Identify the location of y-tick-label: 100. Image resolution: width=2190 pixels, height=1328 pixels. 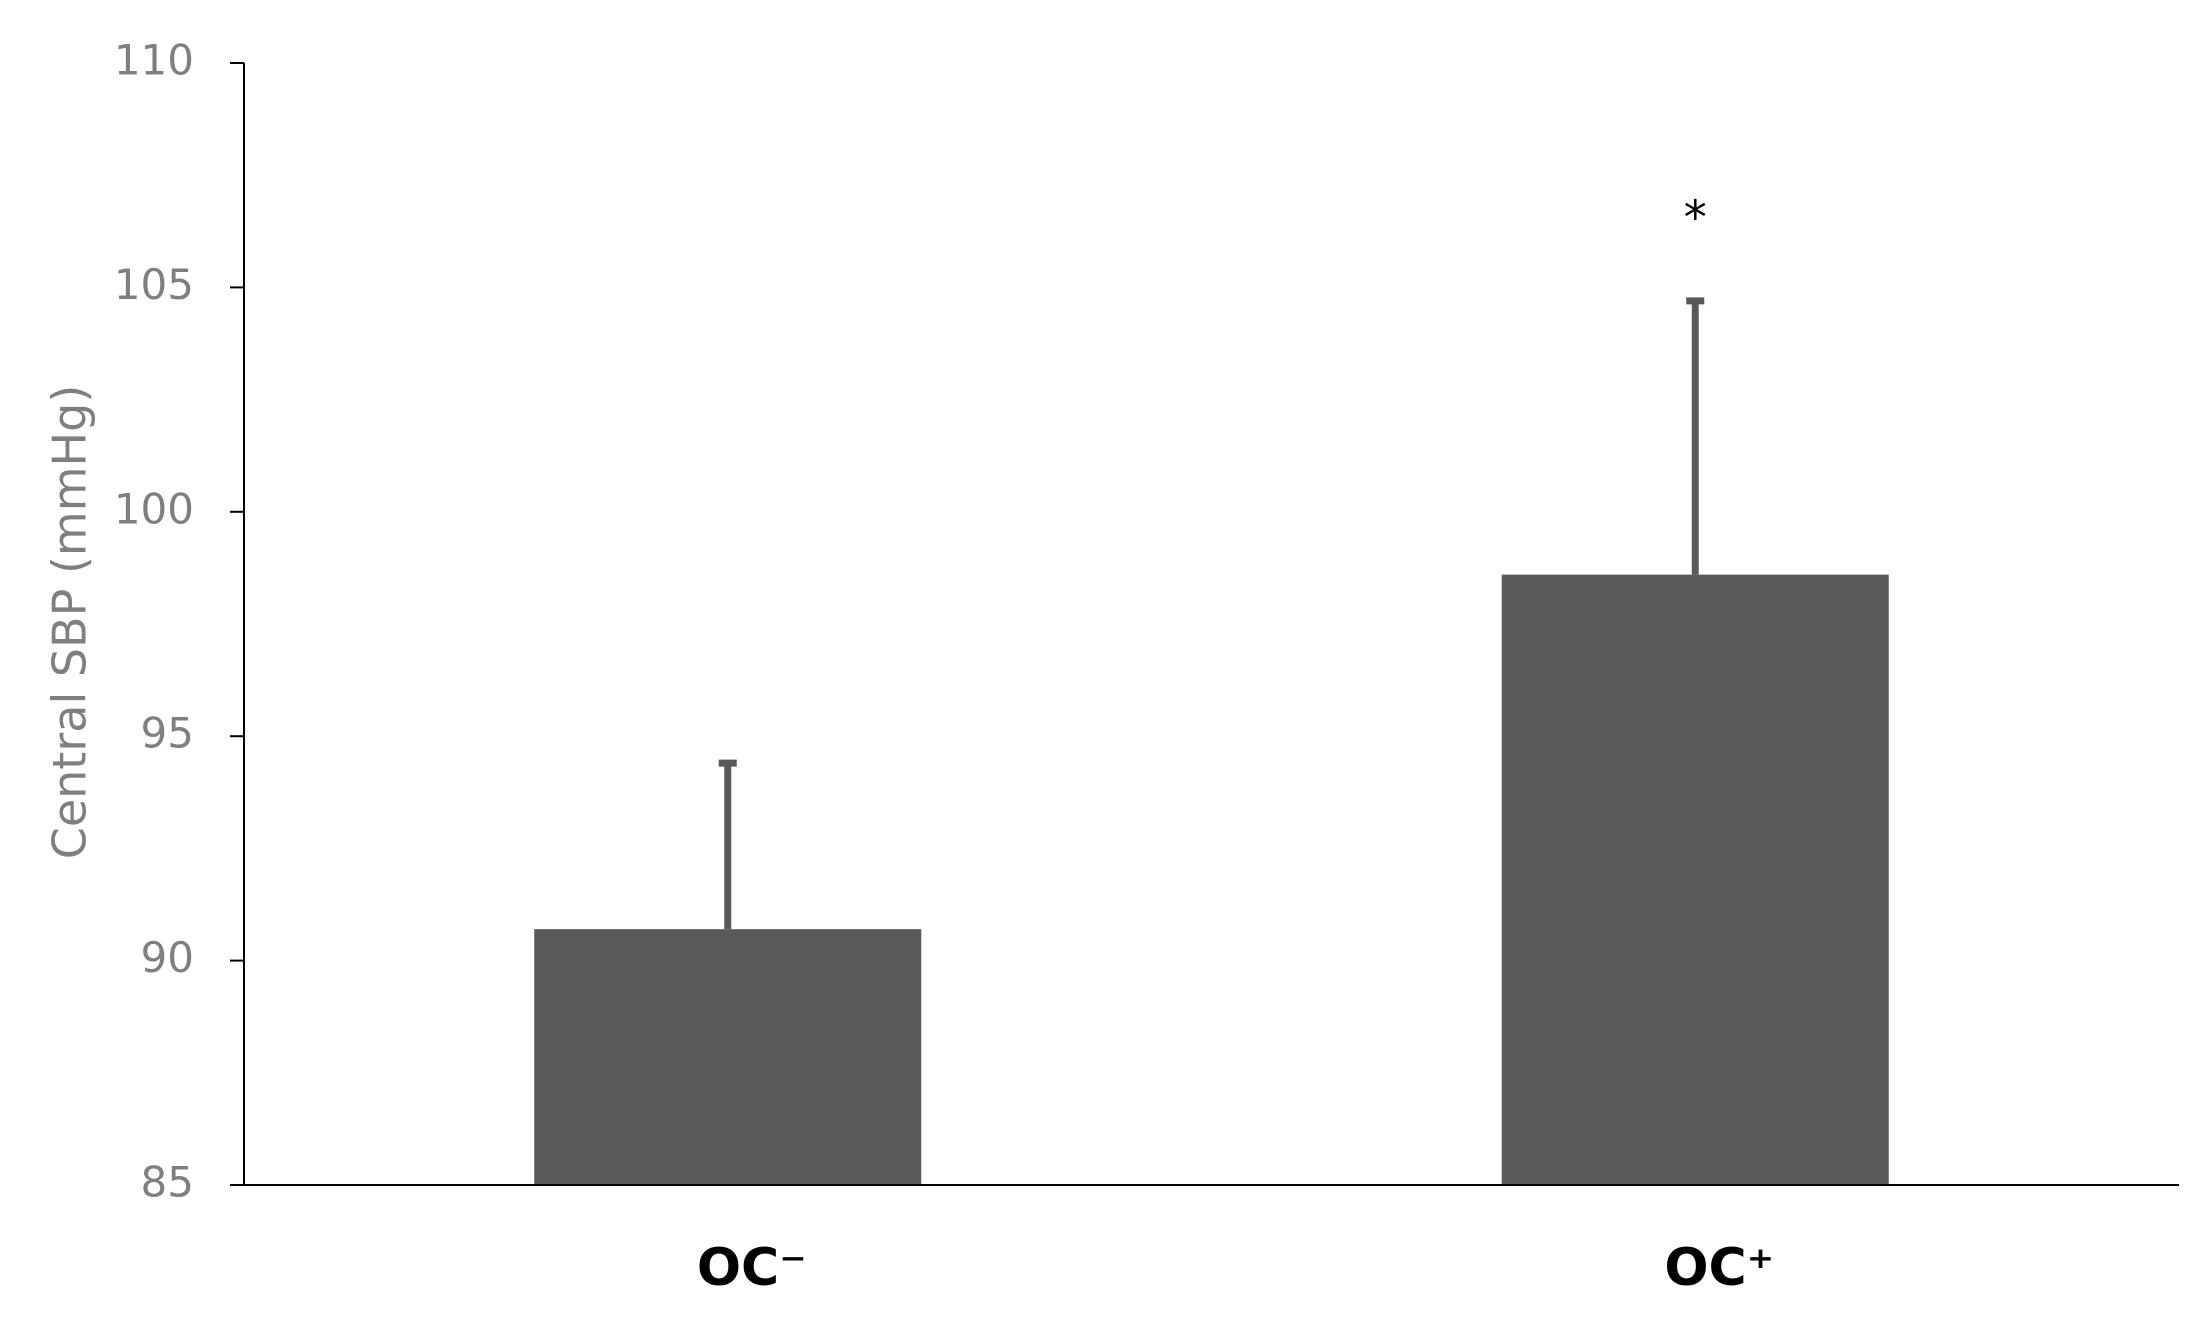
(154, 508).